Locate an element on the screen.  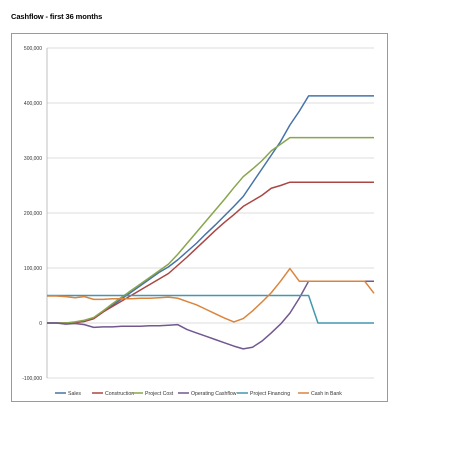
y-tick-label: 400,000 is located at coordinates (33, 104).